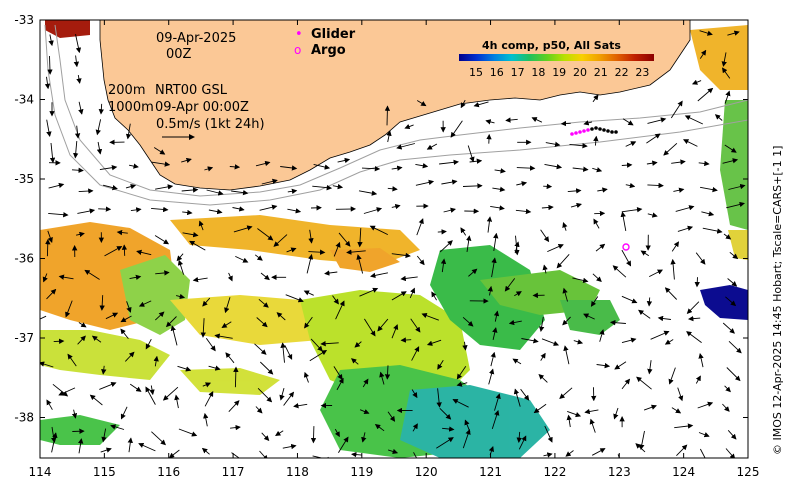 The height and width of the screenshot is (492, 791). I want to click on x-tick-label: 114, so click(40, 472).